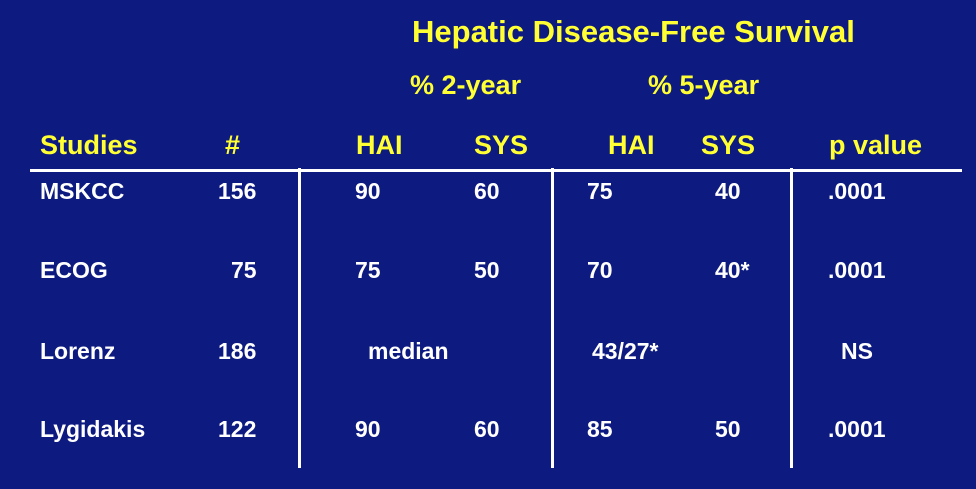  What do you see at coordinates (379, 145) in the screenshot?
I see `column-header-hai-2yr: HAI` at bounding box center [379, 145].